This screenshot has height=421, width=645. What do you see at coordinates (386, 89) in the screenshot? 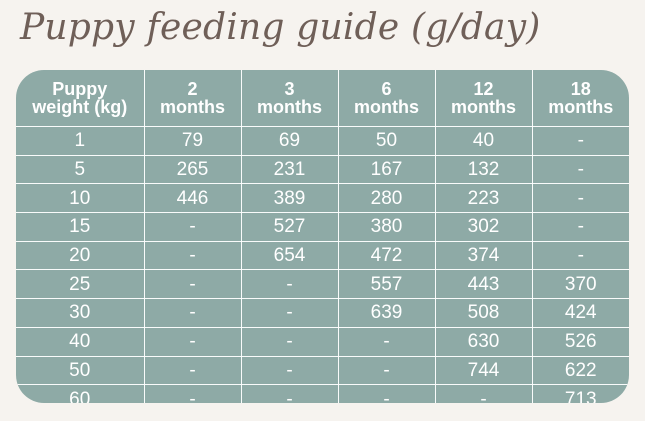
I see `header-6-months-line1: 6` at bounding box center [386, 89].